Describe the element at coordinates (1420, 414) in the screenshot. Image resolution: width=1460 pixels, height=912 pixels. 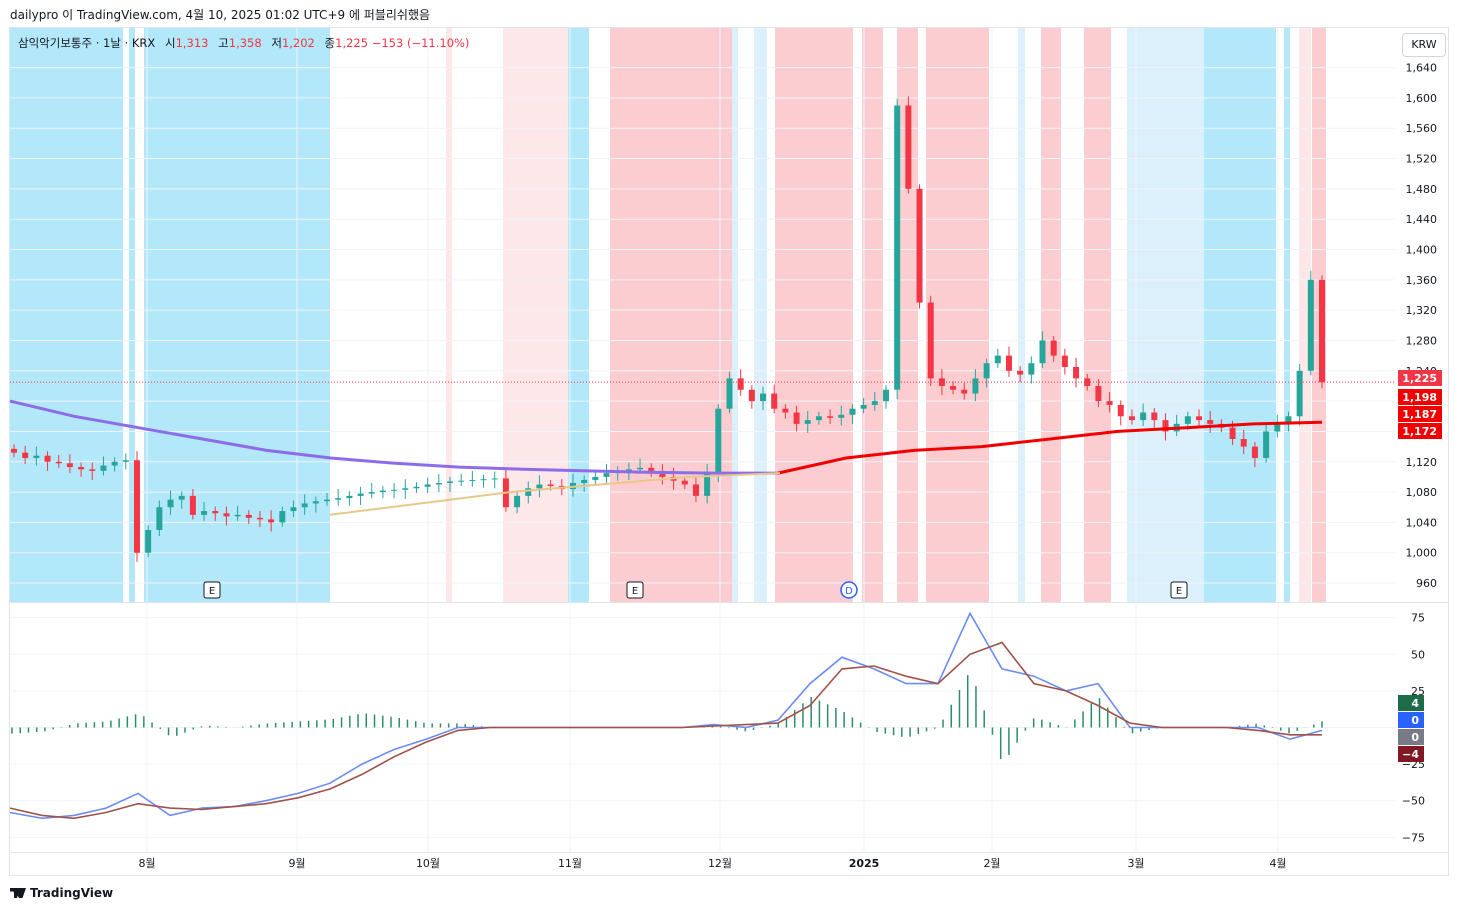
I see `price-tag: 1,187` at that location.